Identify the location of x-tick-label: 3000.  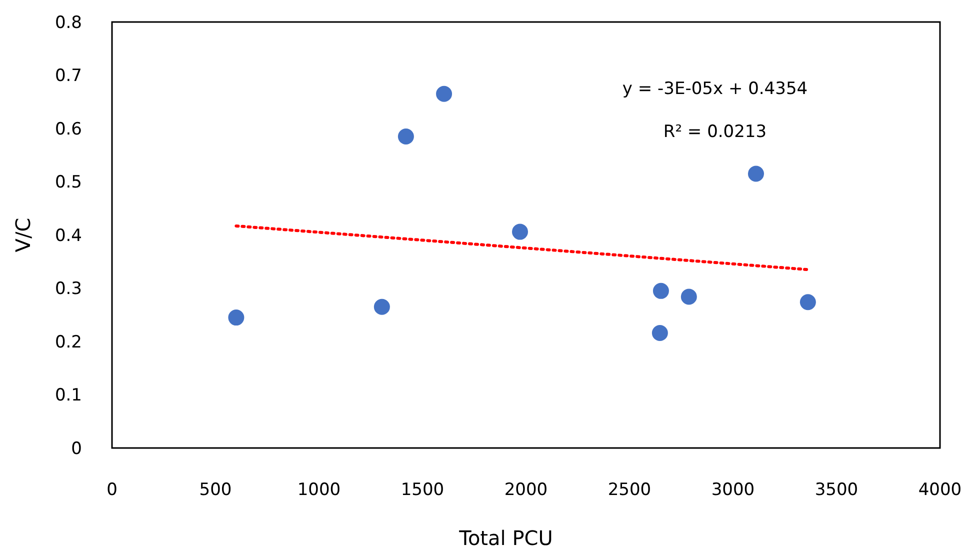
(733, 490).